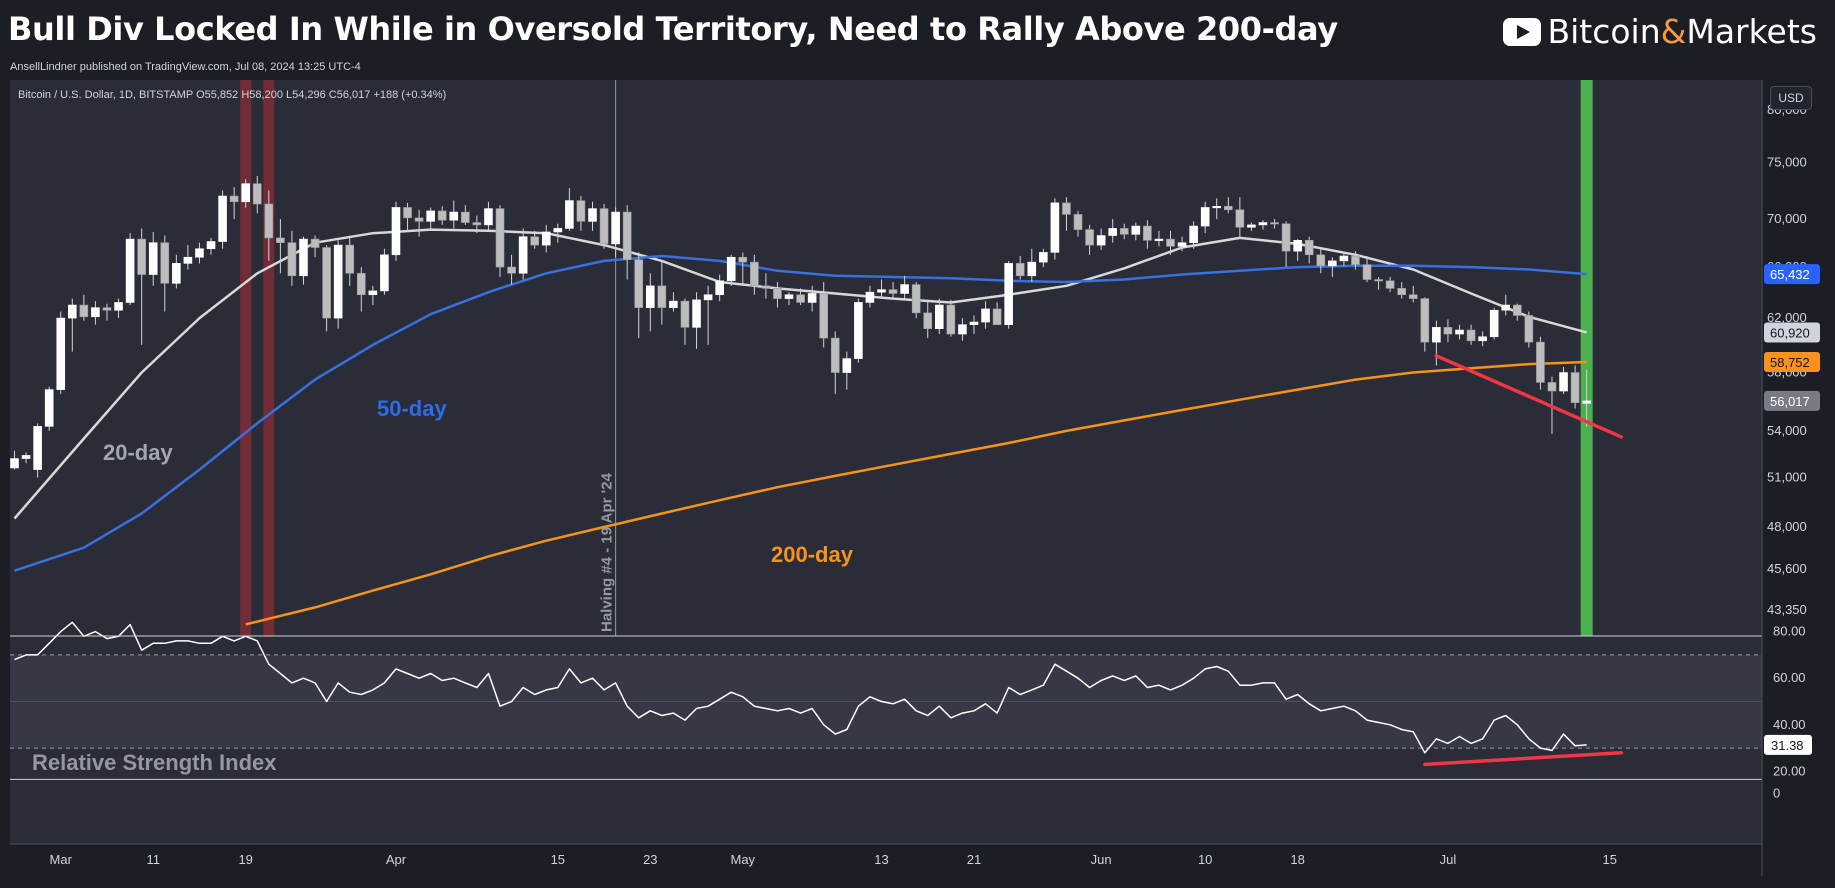 The height and width of the screenshot is (888, 1835). What do you see at coordinates (812, 554) in the screenshot?
I see `ma200-label: 200-day` at bounding box center [812, 554].